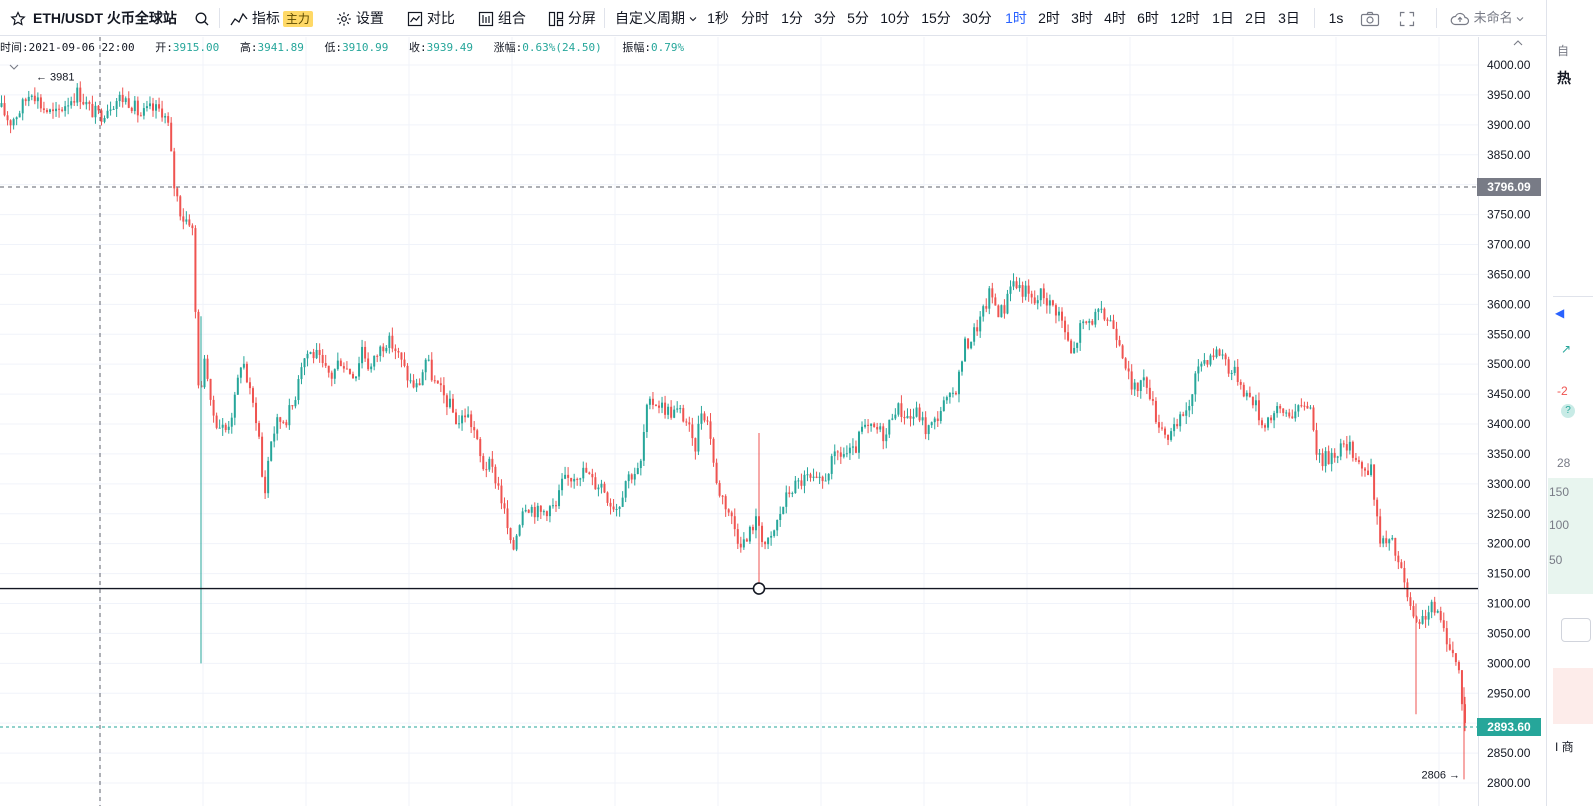 This screenshot has height=806, width=1593. I want to click on fullscreen-button, so click(1407, 18).